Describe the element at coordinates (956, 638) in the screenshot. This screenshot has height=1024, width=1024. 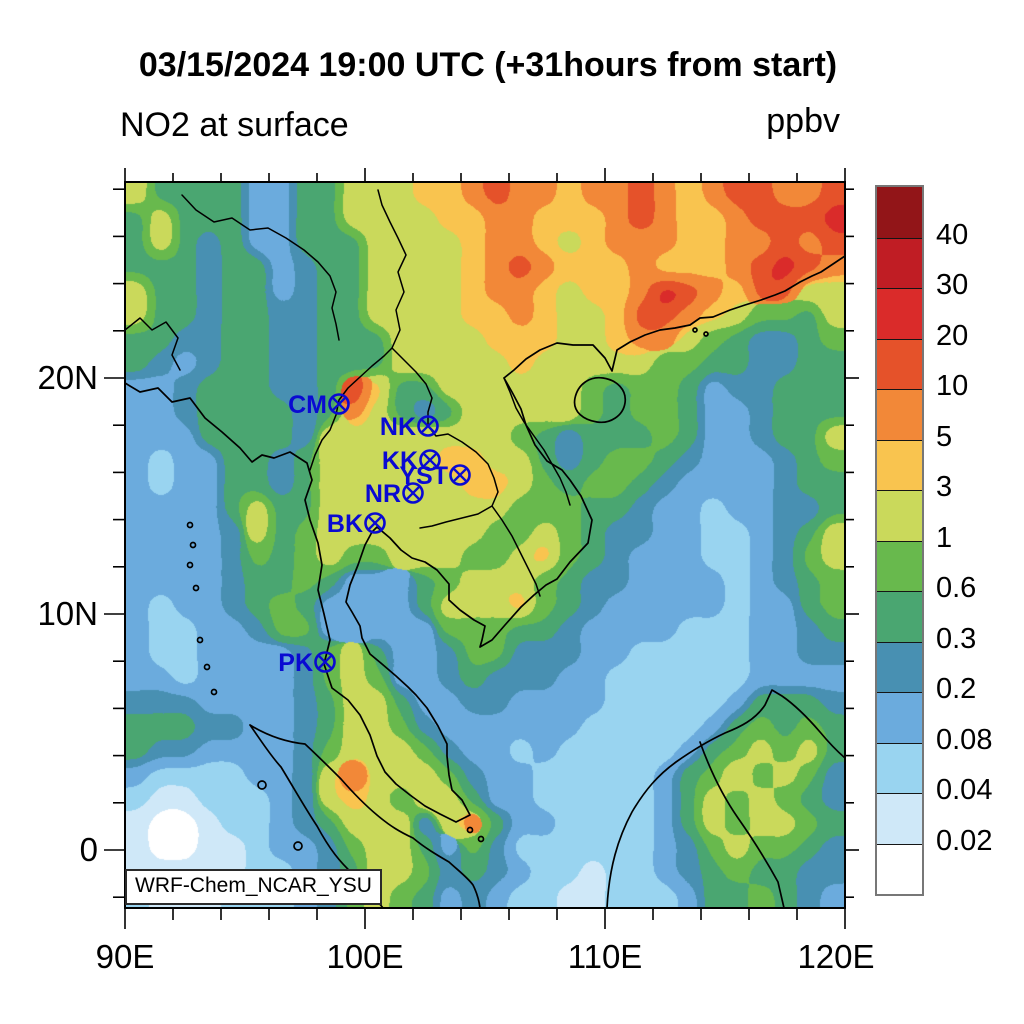
I see `colorbar-tick-label: 0.3` at that location.